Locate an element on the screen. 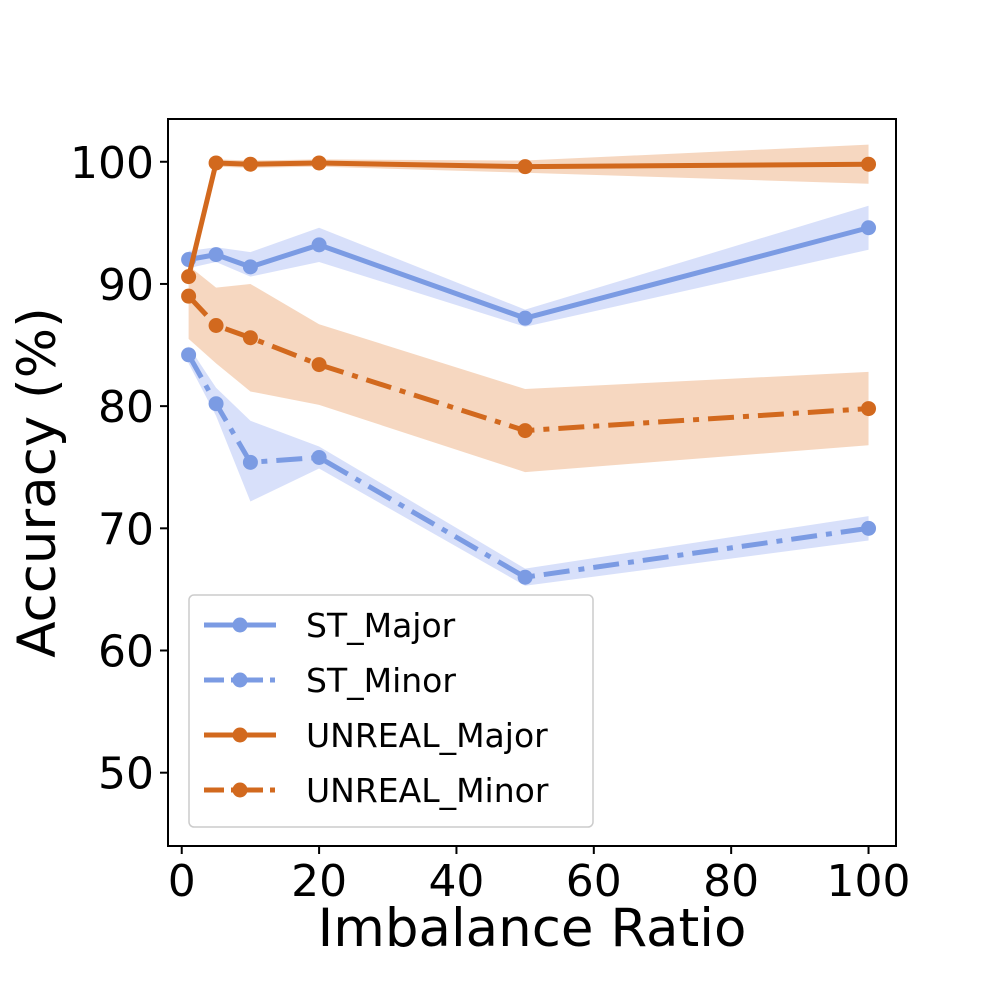 The image size is (996, 996). legend-marker-unreal-minor is located at coordinates (240, 790).